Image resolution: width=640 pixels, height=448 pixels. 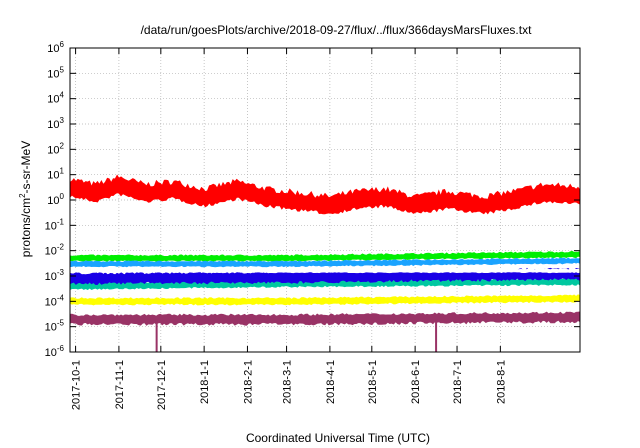 I want to click on y-tick-label: 10¹, so click(x=55, y=174).